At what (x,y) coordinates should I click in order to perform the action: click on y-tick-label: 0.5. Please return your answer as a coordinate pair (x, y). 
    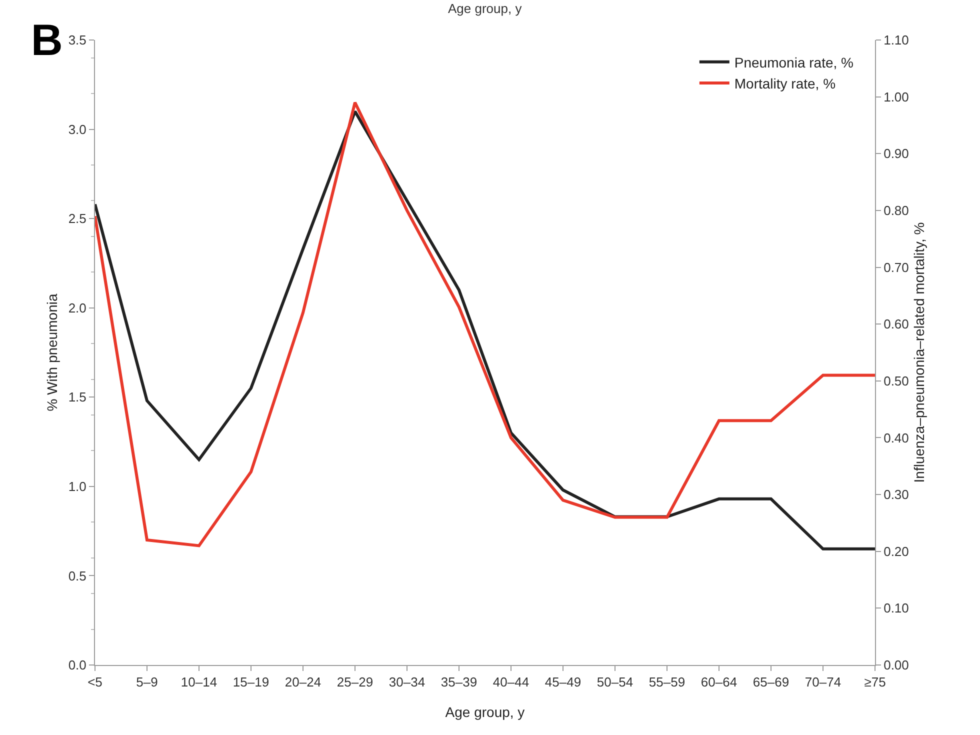
    Looking at the image, I should click on (77, 576).